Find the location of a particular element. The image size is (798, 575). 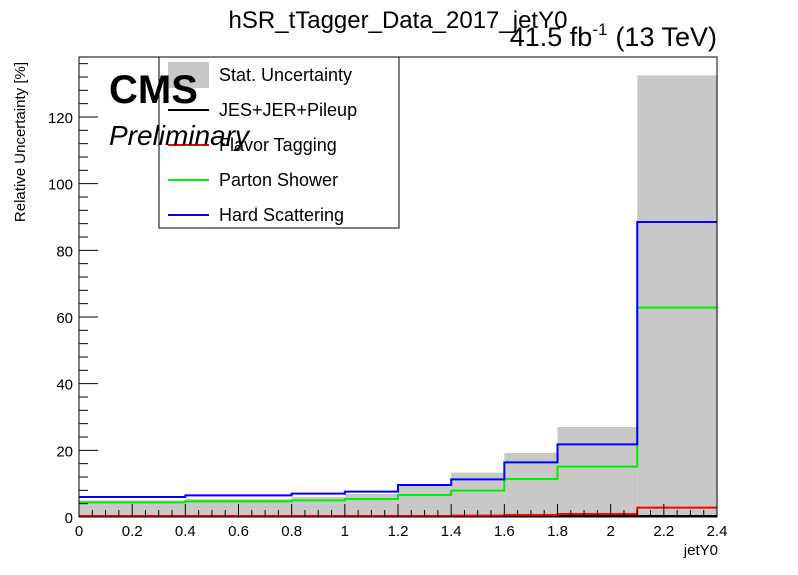

legend-label: JES+JER+Pileup is located at coordinates (288, 110).